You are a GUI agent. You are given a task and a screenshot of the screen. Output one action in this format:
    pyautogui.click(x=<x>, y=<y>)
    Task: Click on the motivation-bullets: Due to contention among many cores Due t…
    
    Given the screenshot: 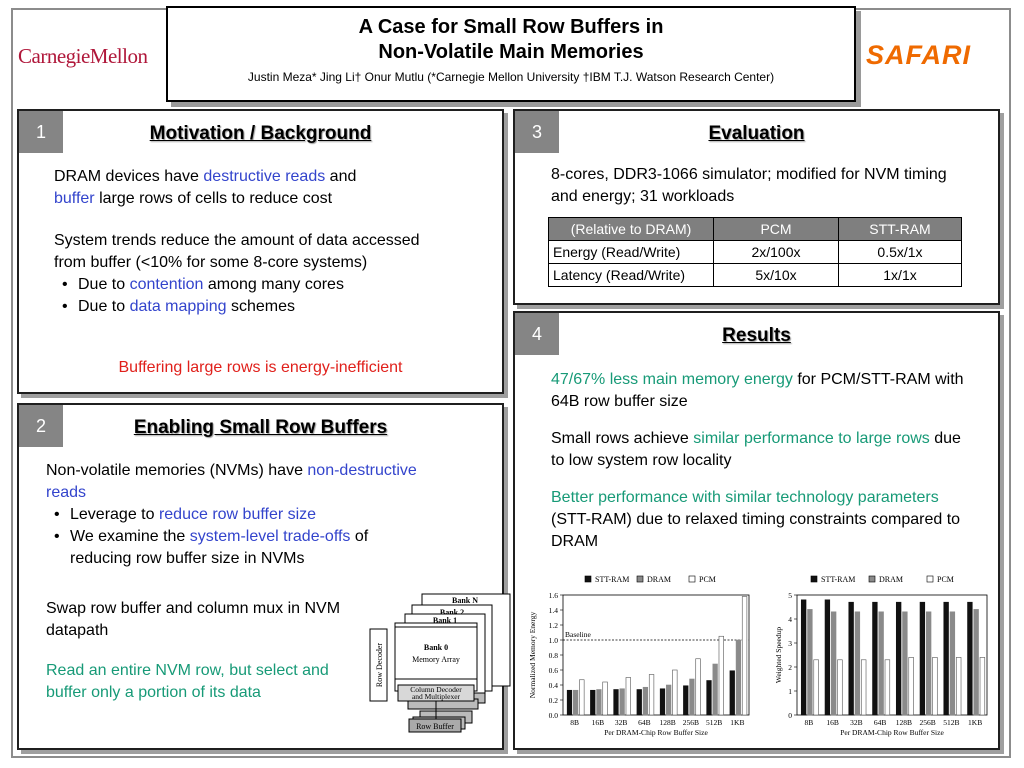 What is the action you would take?
    pyautogui.click(x=254, y=296)
    